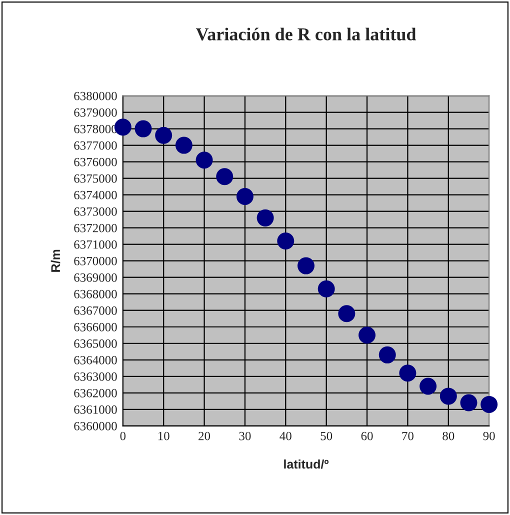 The height and width of the screenshot is (515, 510). Describe the element at coordinates (164, 436) in the screenshot. I see `x-tick-label: 10` at that location.